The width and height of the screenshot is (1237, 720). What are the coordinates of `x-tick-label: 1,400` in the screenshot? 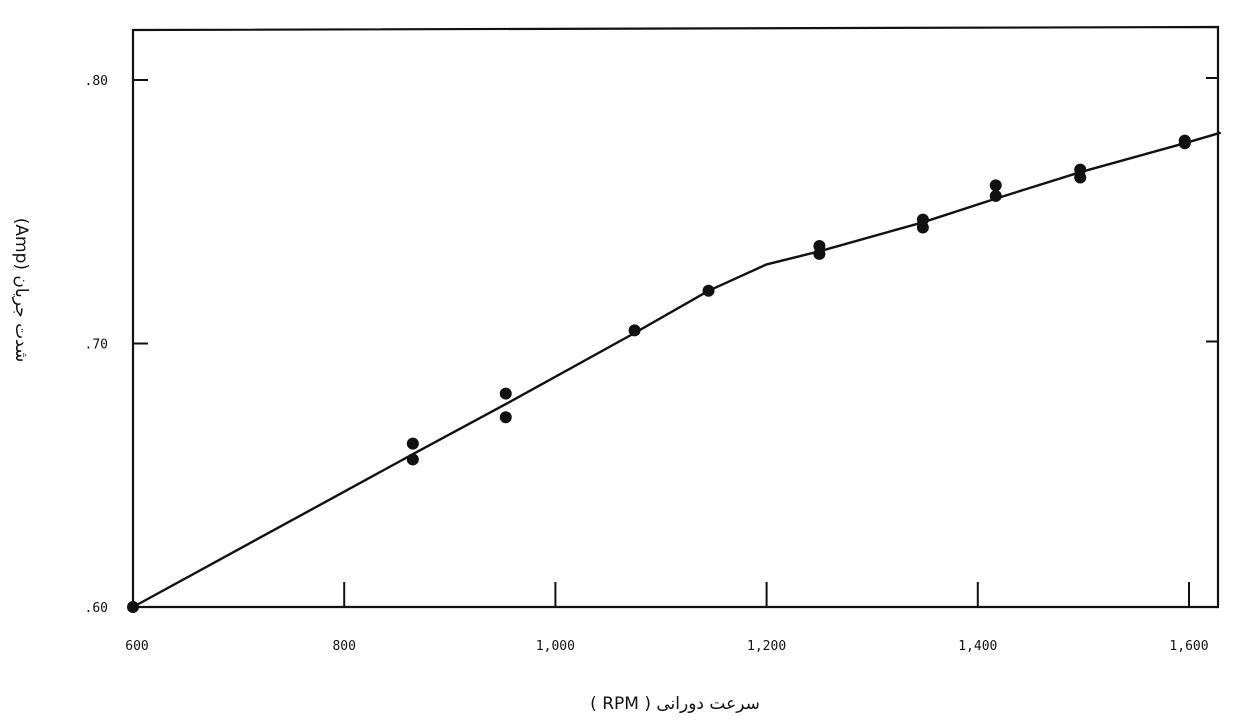 It's located at (977, 646).